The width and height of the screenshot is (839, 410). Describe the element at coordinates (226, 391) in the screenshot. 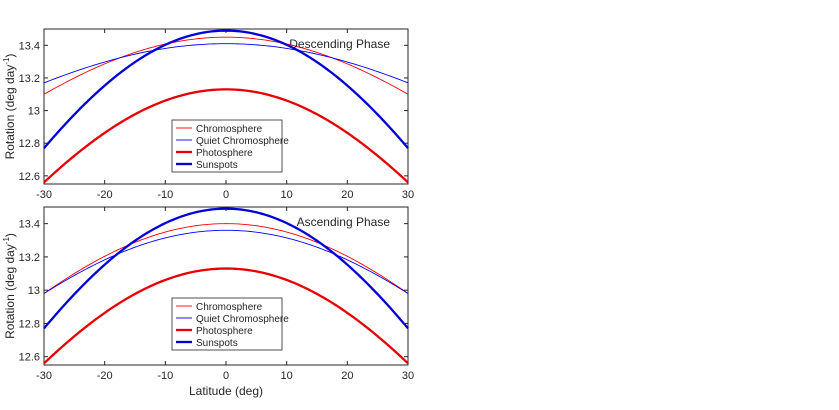

I see `x-axis-label: Latitude (deg)` at that location.